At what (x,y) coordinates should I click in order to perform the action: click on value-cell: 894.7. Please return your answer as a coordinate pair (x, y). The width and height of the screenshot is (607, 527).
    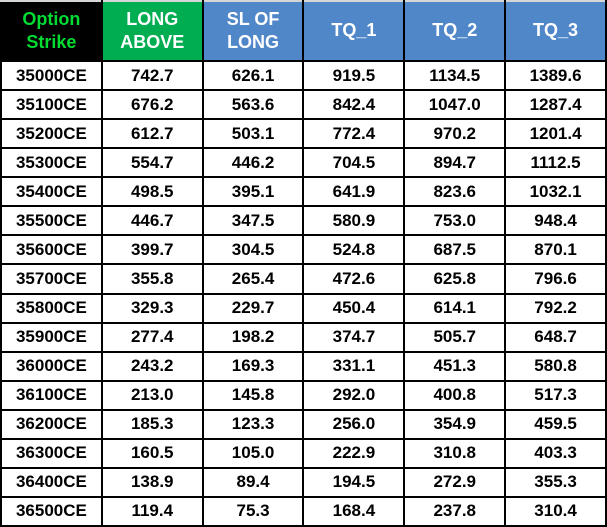
    Looking at the image, I should click on (455, 163).